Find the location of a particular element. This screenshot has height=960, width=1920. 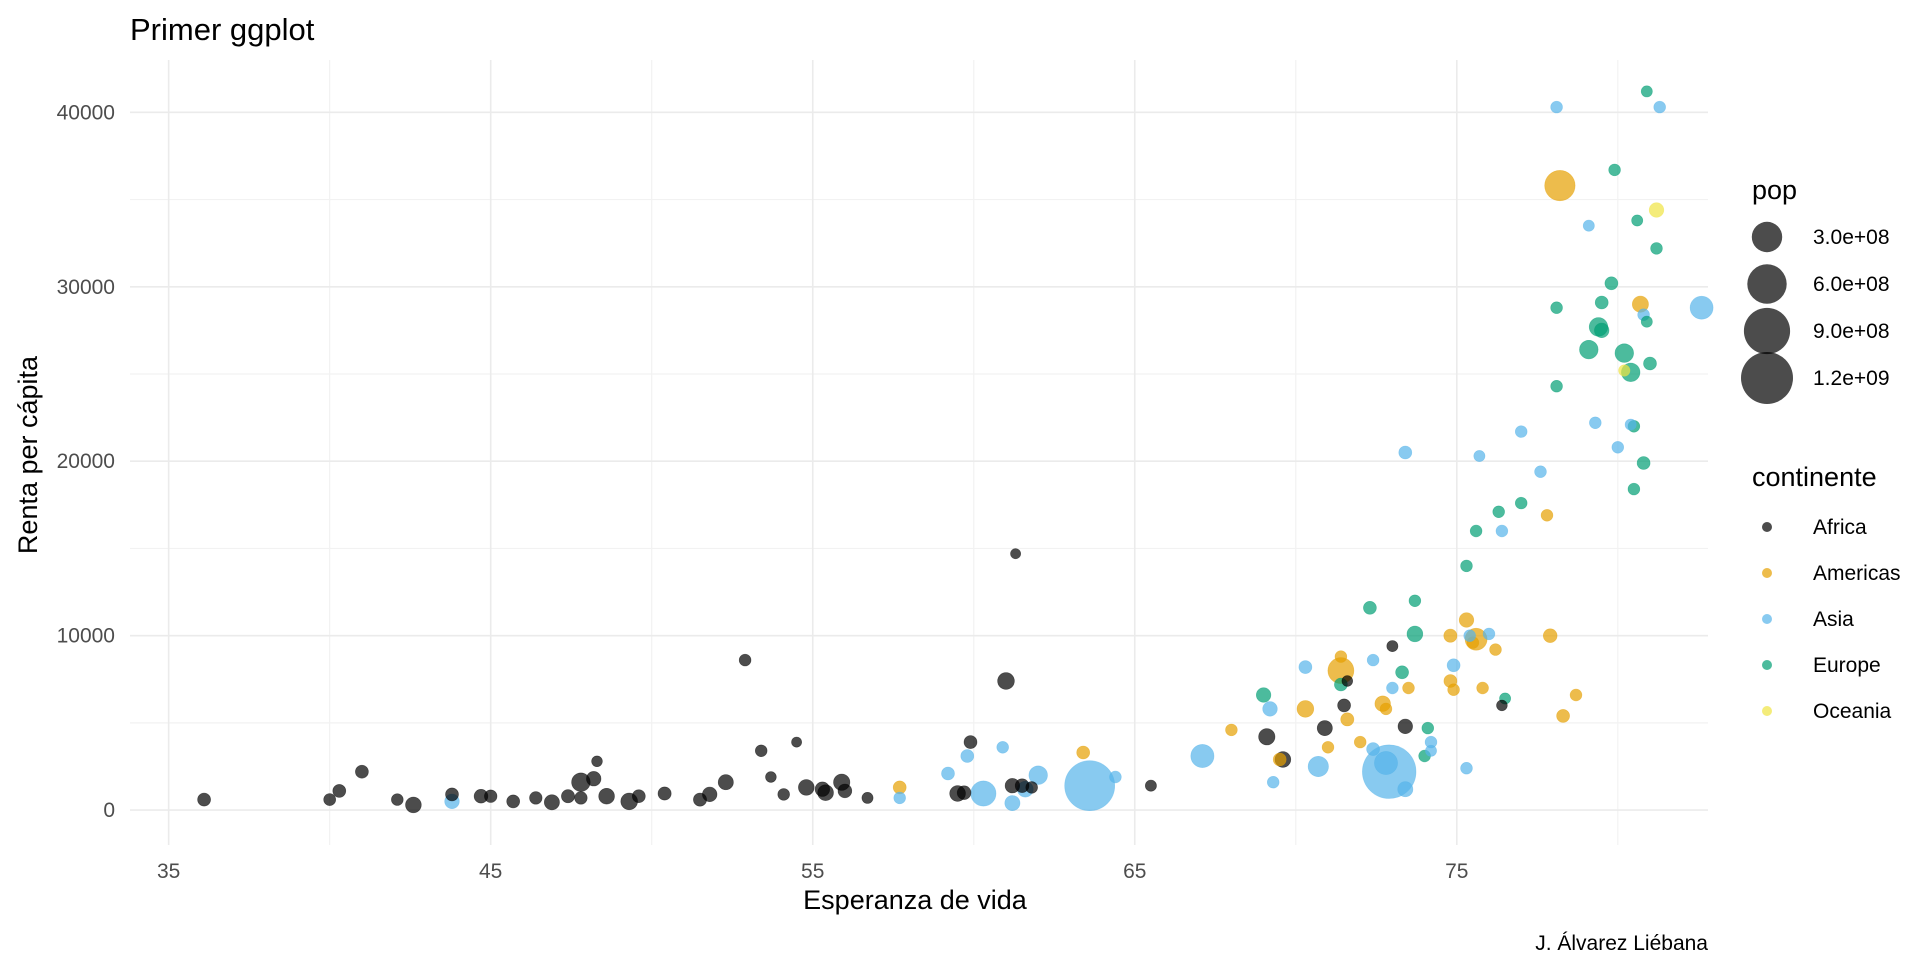

color-legend-label: Americas is located at coordinates (1857, 573).